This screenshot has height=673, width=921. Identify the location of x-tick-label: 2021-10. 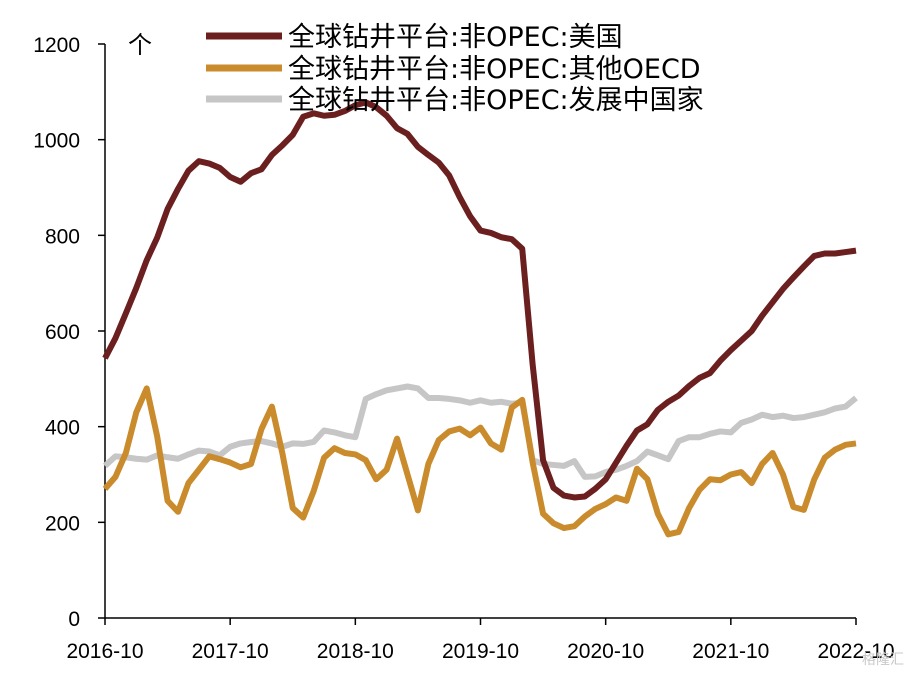
(730, 651).